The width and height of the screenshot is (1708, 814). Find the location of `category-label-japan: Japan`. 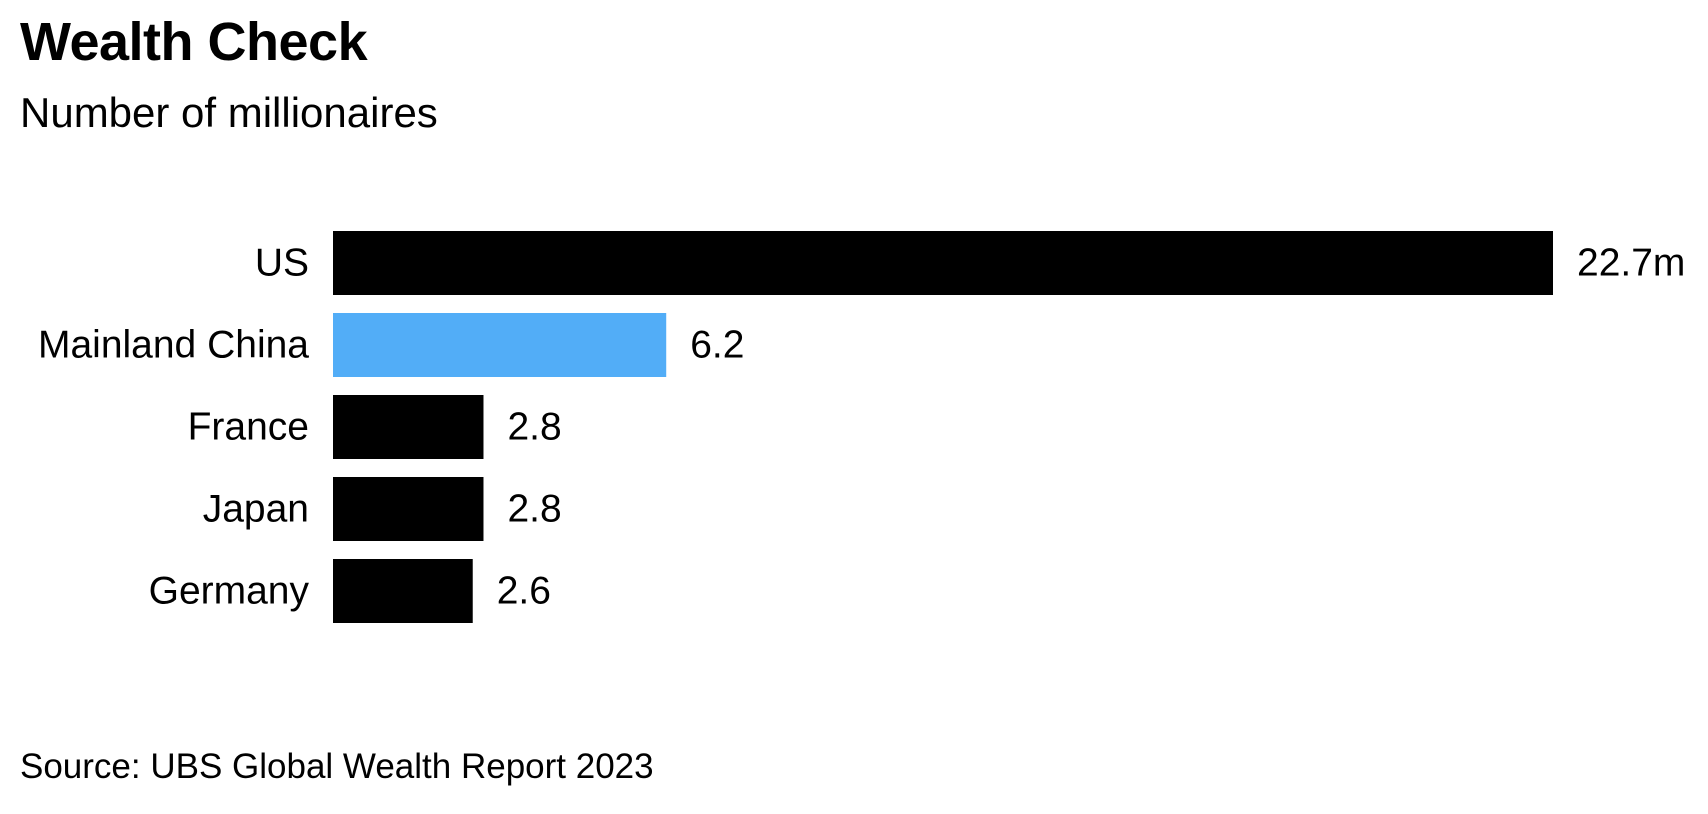

category-label-japan: Japan is located at coordinates (256, 509).